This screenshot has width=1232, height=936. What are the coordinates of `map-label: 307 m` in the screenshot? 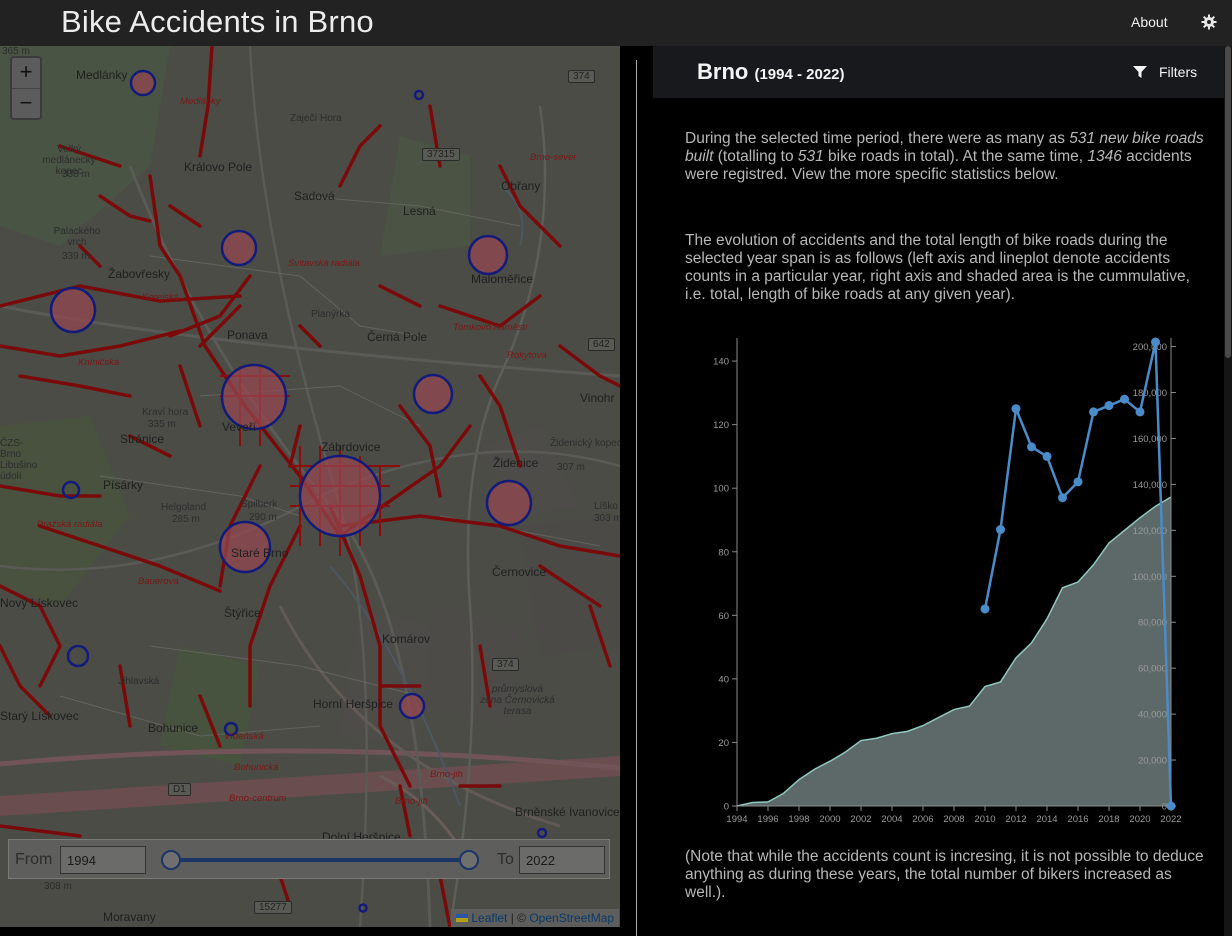 It's located at (571, 467).